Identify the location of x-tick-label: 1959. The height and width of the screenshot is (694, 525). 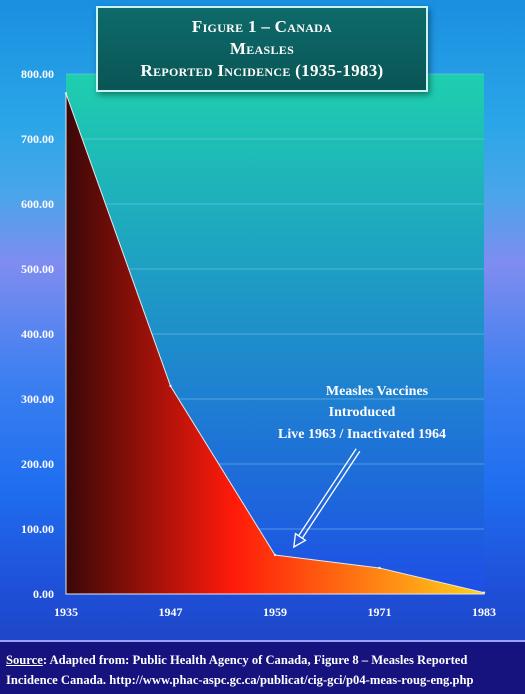
(275, 612).